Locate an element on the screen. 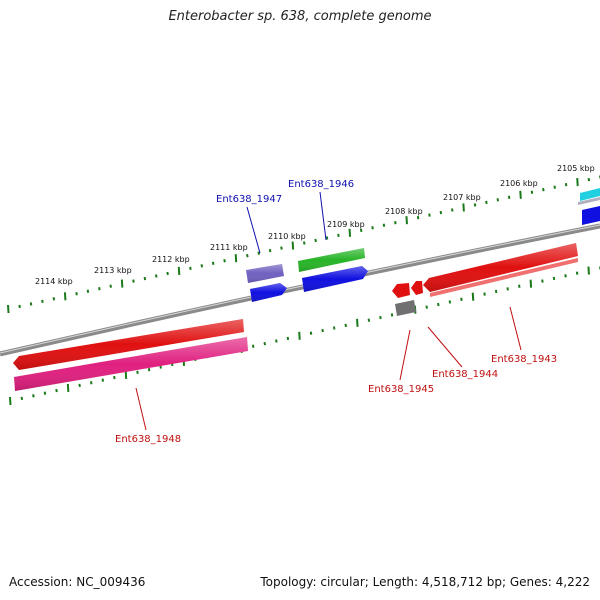 Image resolution: width=600 pixels, height=600 pixels. label-ent638-1944: Ent638_1944 is located at coordinates (465, 374).